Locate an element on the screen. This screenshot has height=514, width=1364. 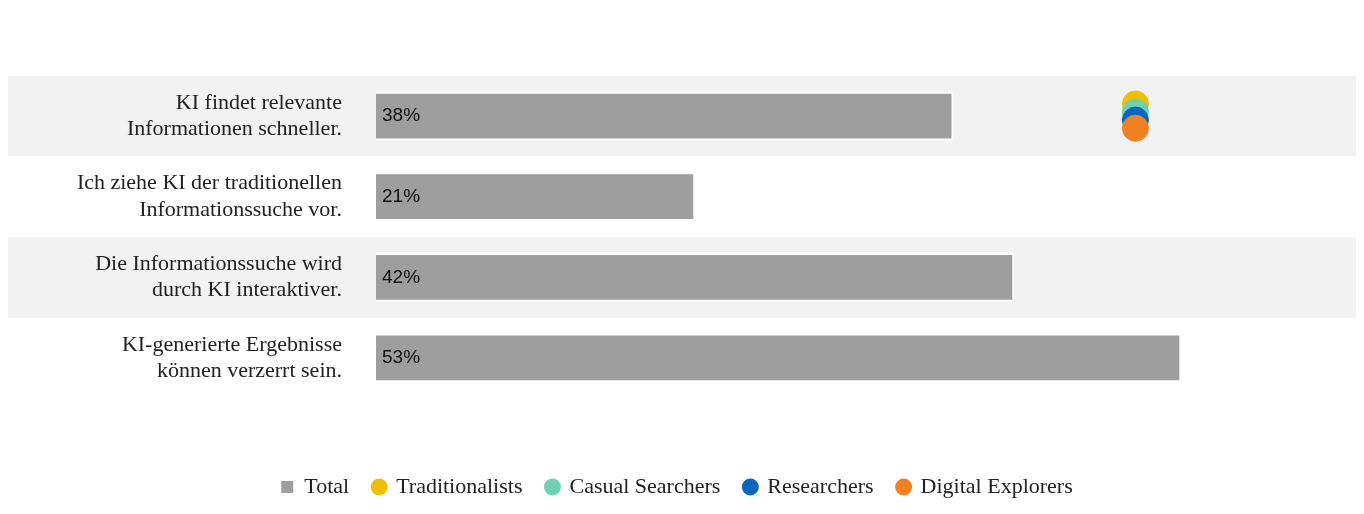
data-label: 38% is located at coordinates (401, 115).